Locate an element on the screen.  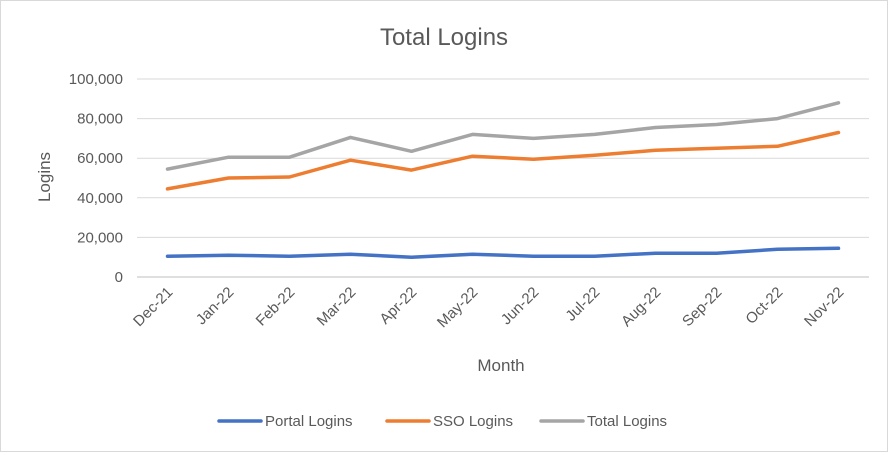
legend-label: Portal Logins is located at coordinates (309, 421).